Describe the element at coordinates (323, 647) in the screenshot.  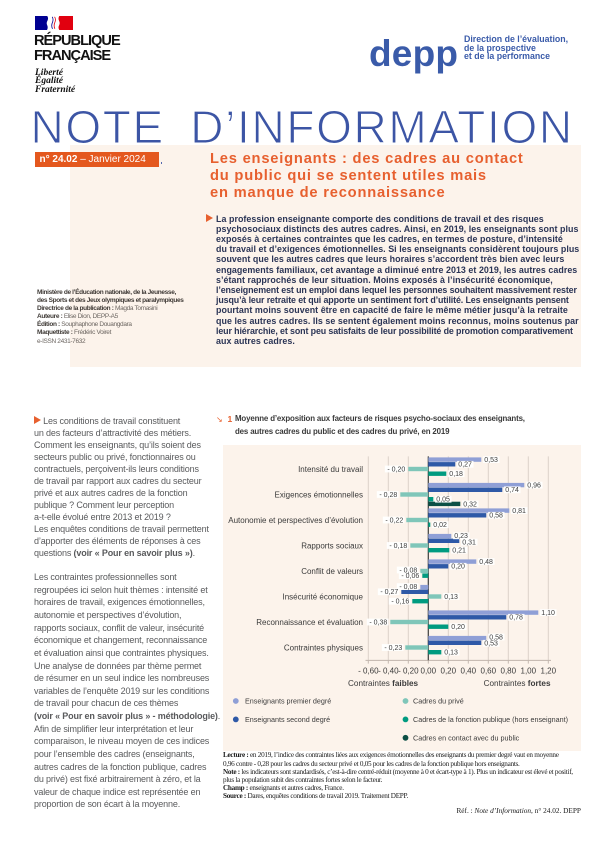
I see `svg-text: Contraintes physiques` at that location.